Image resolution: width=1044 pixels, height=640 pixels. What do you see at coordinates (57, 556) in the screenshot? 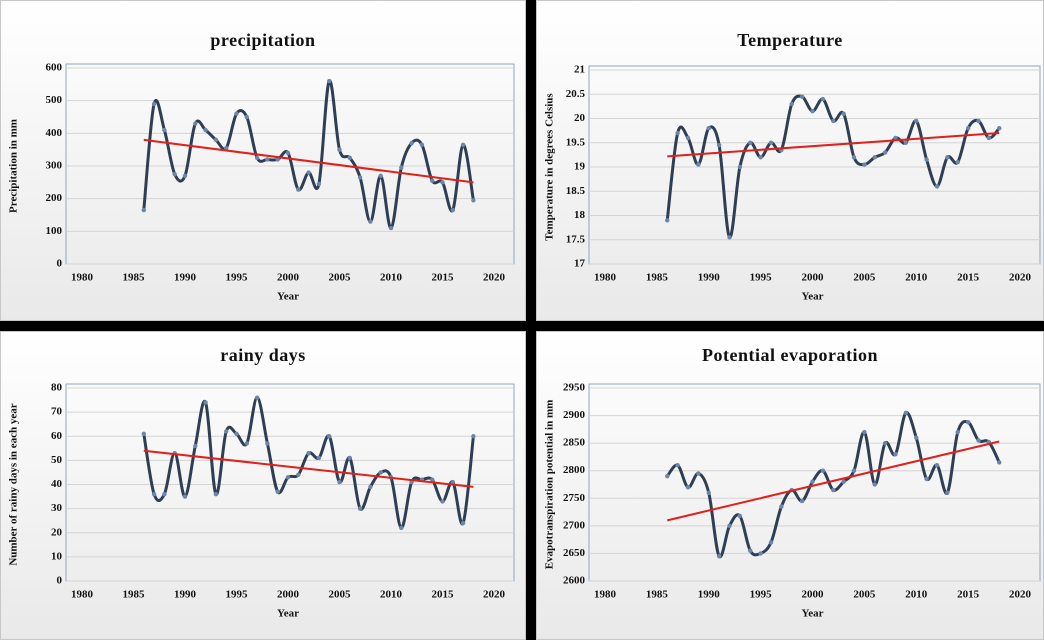
I see `y-tick-label: 10` at bounding box center [57, 556].